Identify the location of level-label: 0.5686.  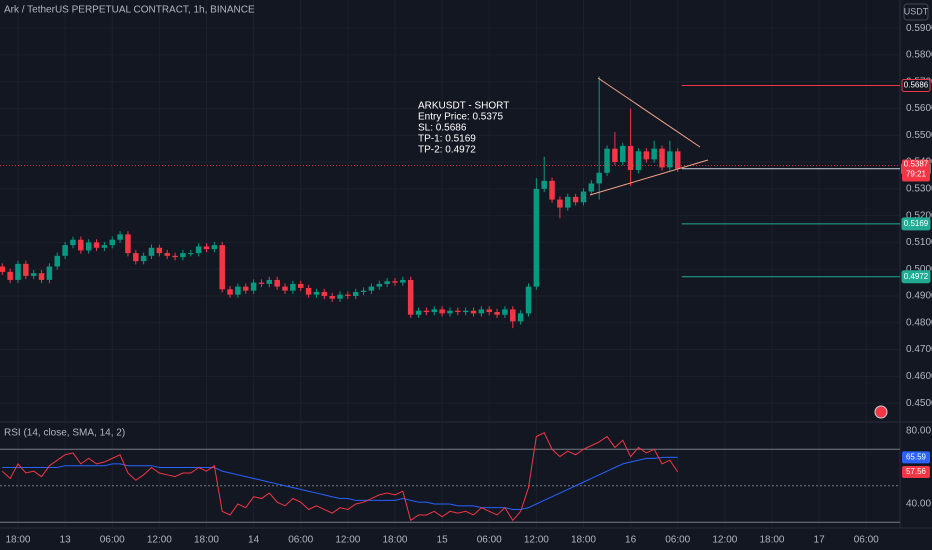
(916, 85).